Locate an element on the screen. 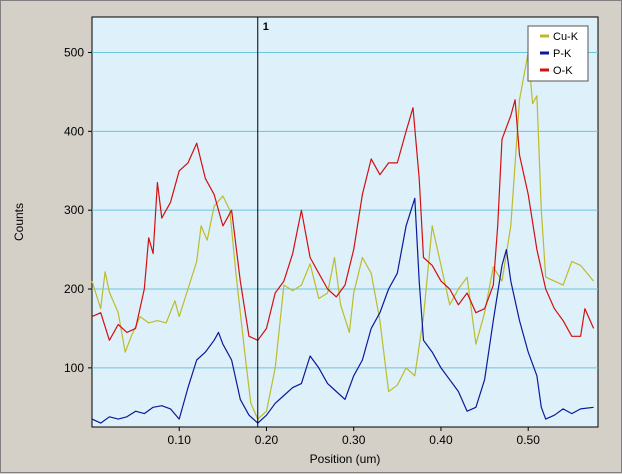  legend-item-o-k: O-K is located at coordinates (556, 71).